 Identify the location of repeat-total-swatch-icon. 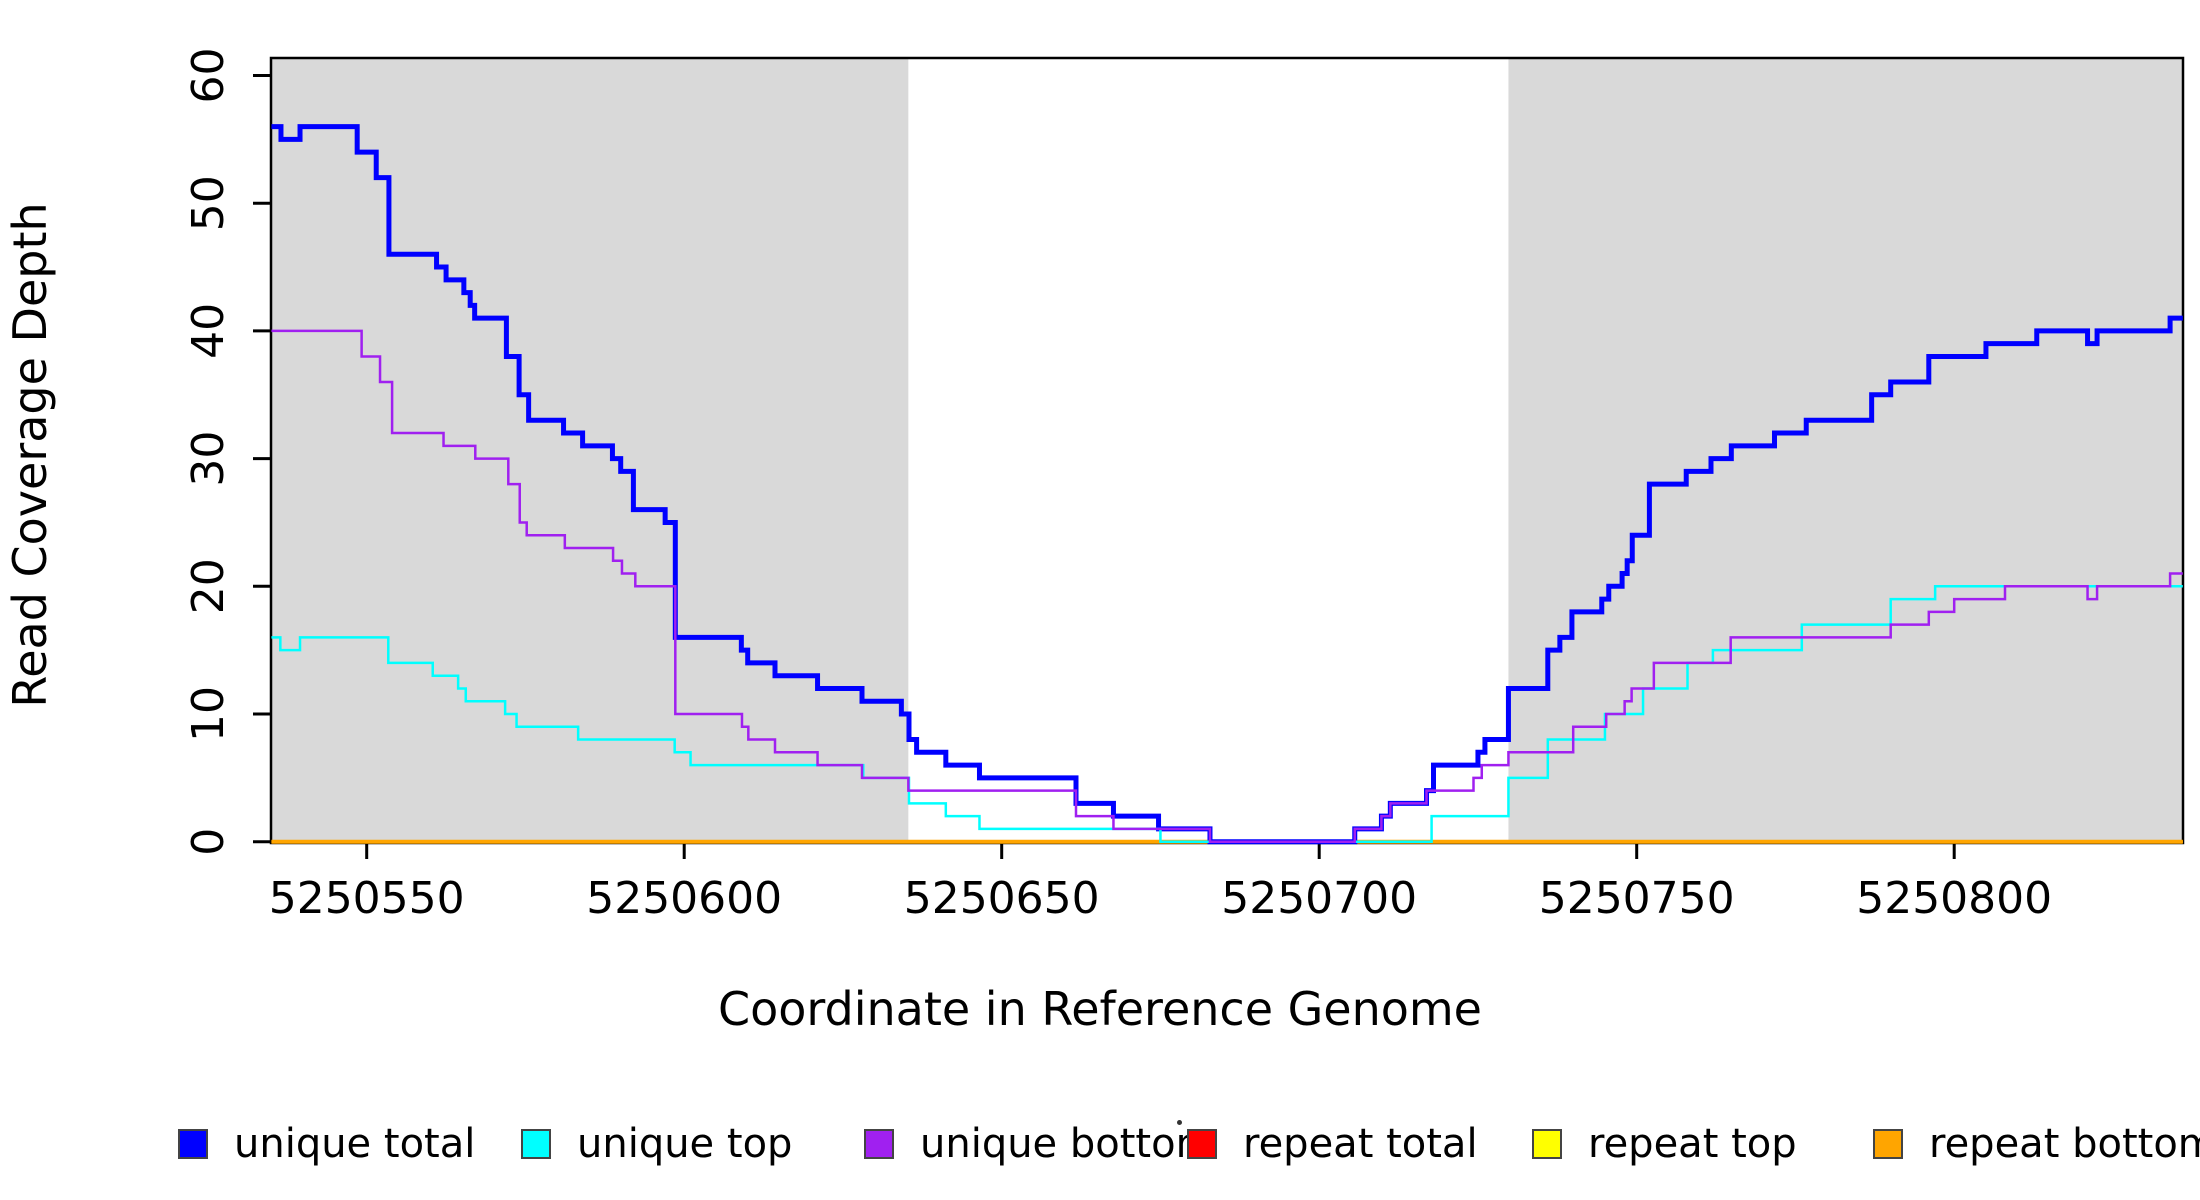
(1202, 1144).